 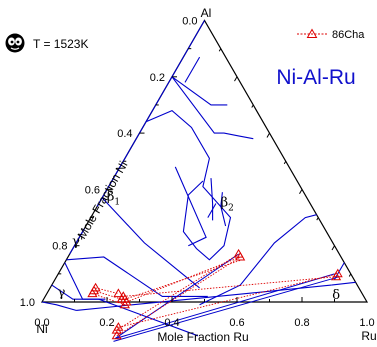 I want to click on bottom-tick-label: 0.8, so click(x=301, y=323).